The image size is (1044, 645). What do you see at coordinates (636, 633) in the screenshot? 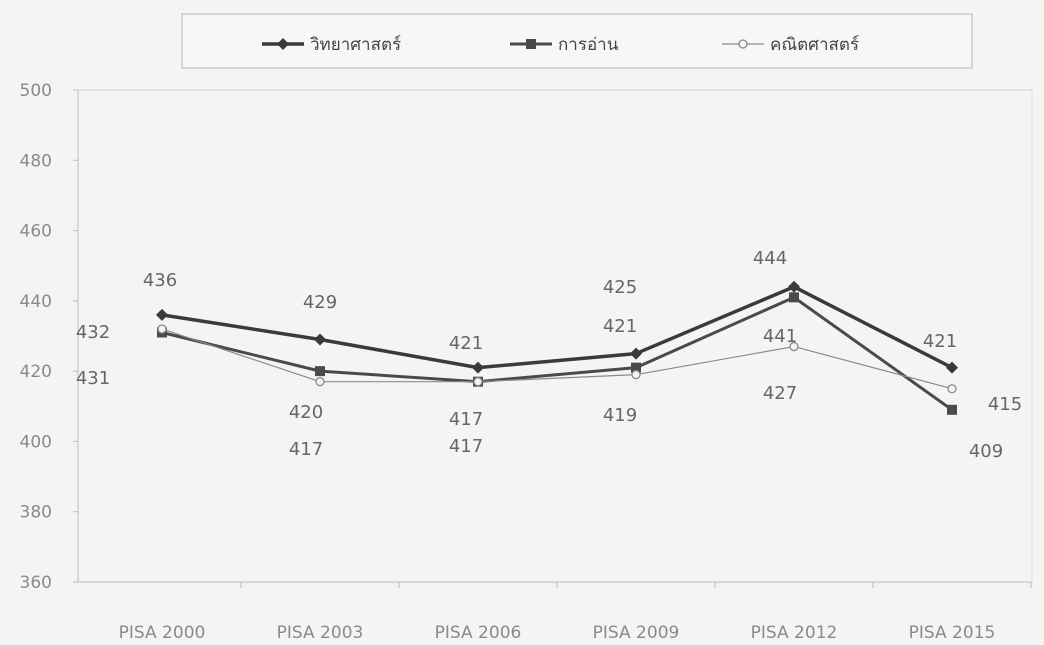
I see `x-tick-label: PISA 2009` at bounding box center [636, 633].